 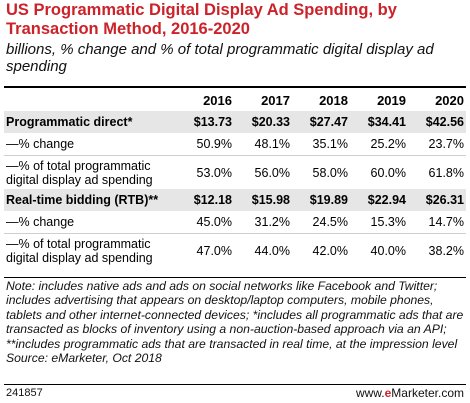 What do you see at coordinates (263, 144) in the screenshot?
I see `table-cell: 48.1%` at bounding box center [263, 144].